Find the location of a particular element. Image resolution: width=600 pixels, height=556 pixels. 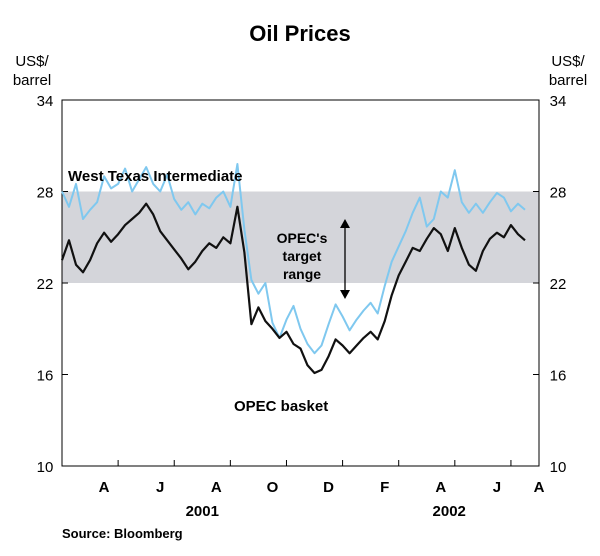

y-tick-label-left: 22 is located at coordinates (45, 284).